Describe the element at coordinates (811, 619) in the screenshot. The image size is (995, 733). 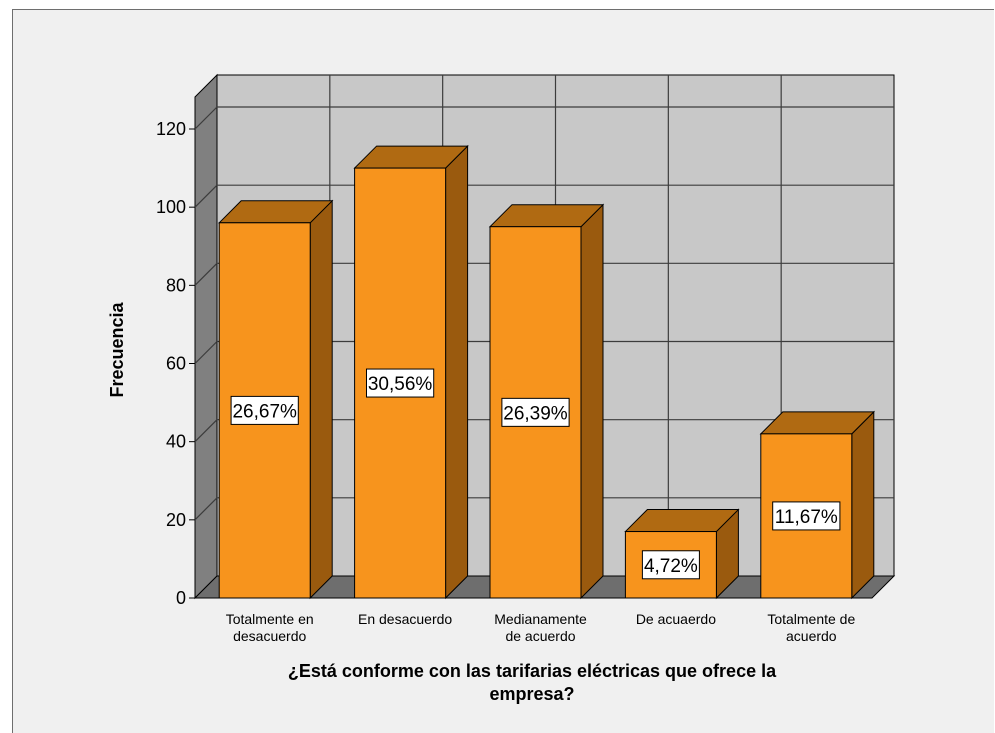
I see `x-tick-label: Totalmente de` at that location.